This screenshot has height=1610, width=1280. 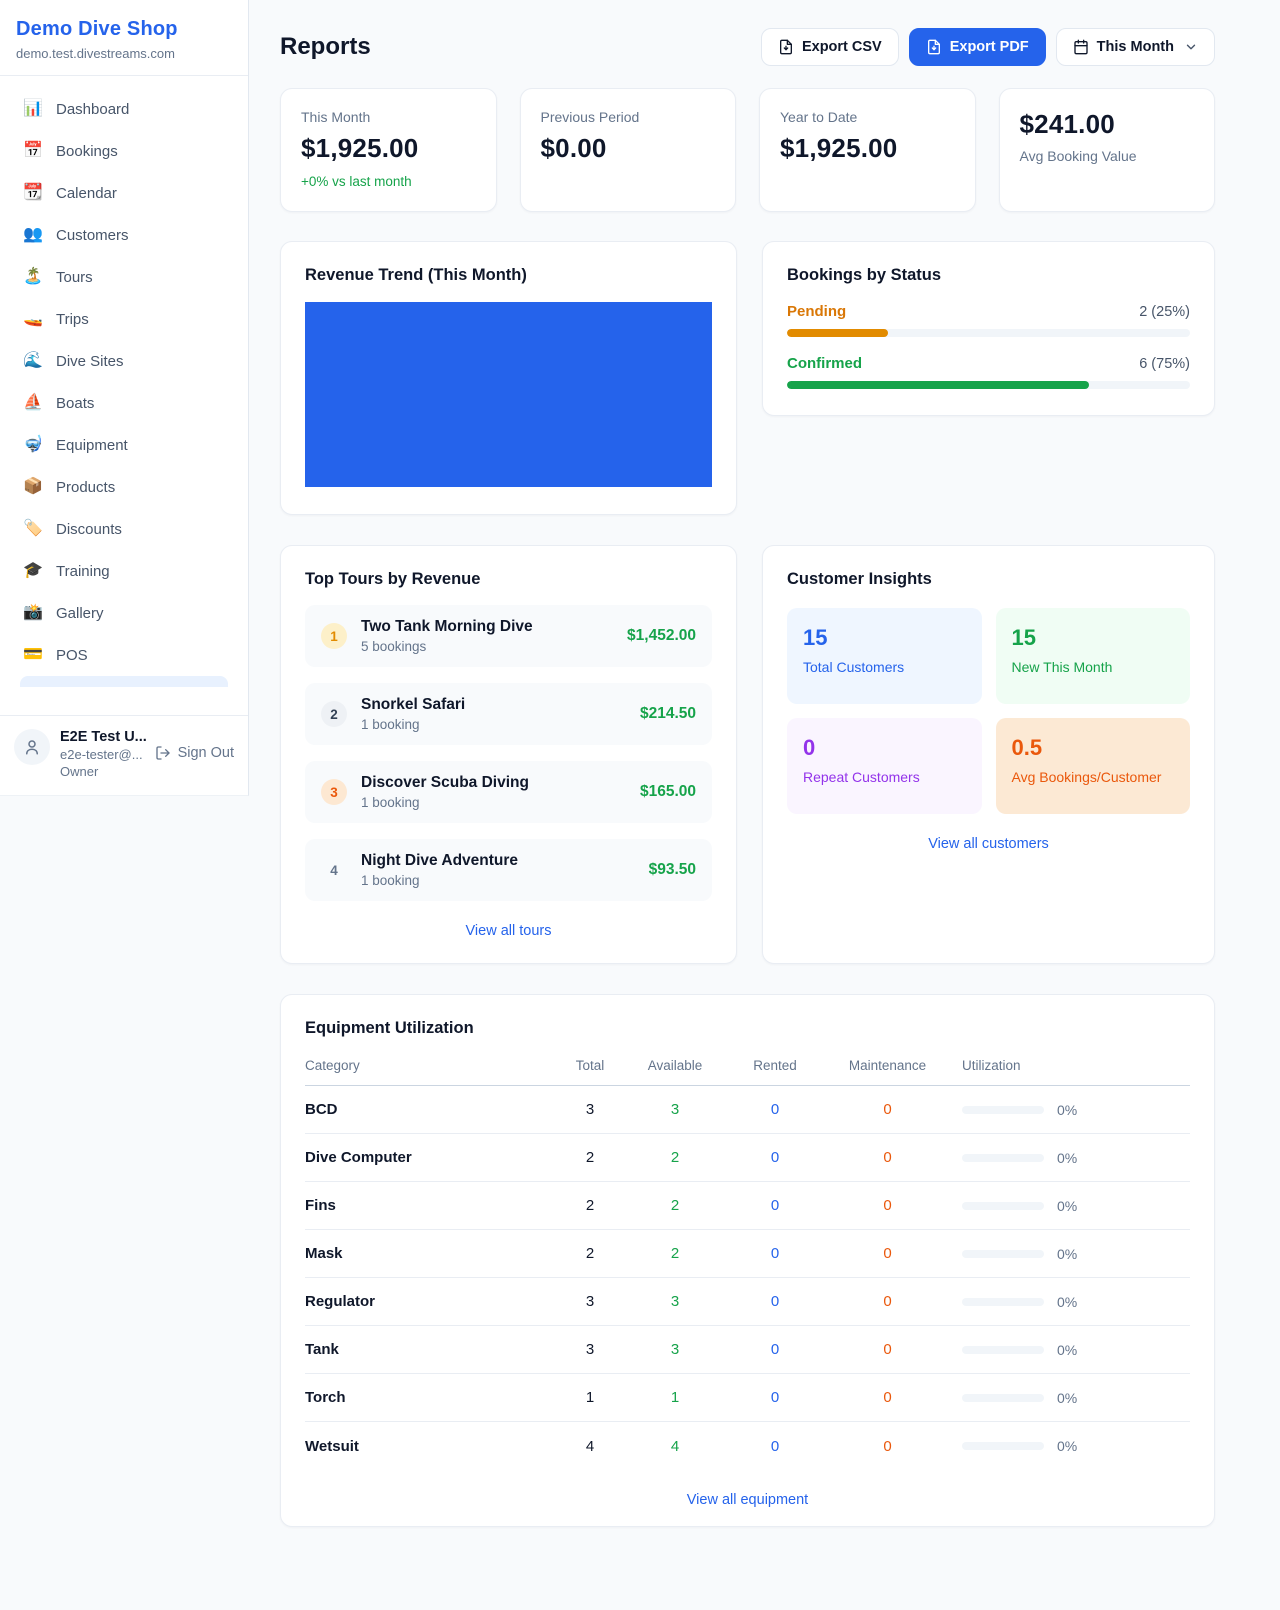 What do you see at coordinates (124, 277) in the screenshot?
I see `sidebar-item-tours: 🏝️ Tours` at bounding box center [124, 277].